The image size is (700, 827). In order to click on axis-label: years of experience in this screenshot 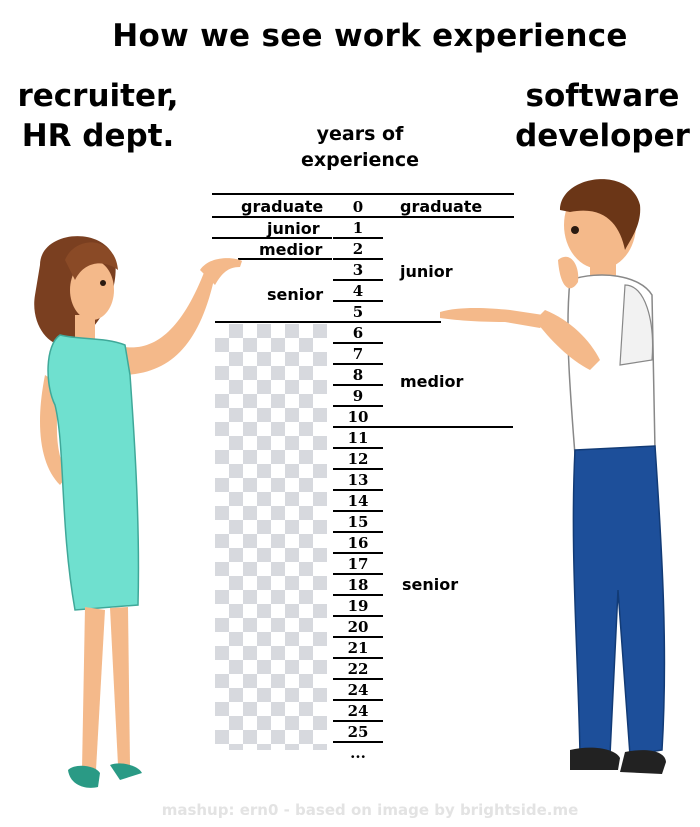, I will do `click(360, 147)`.